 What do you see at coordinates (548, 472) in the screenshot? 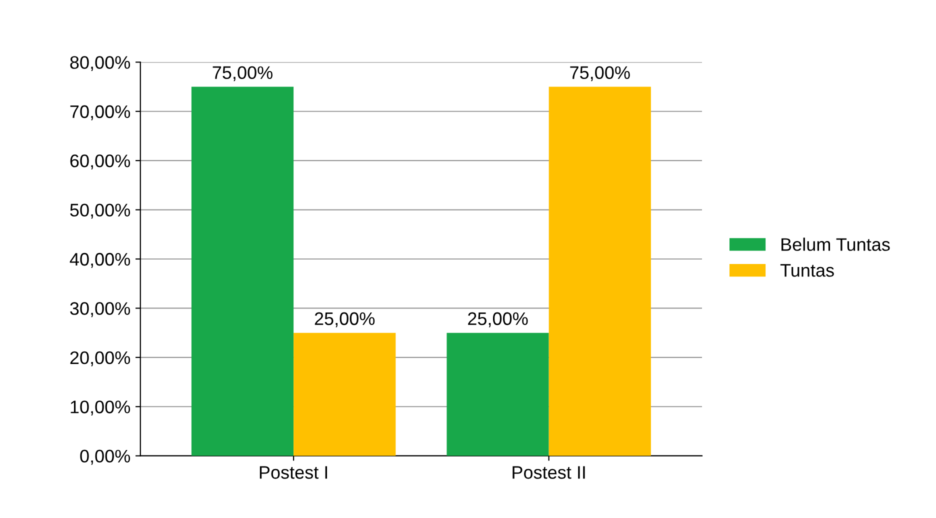
I see `x-tick-label: Postest II` at bounding box center [548, 472].